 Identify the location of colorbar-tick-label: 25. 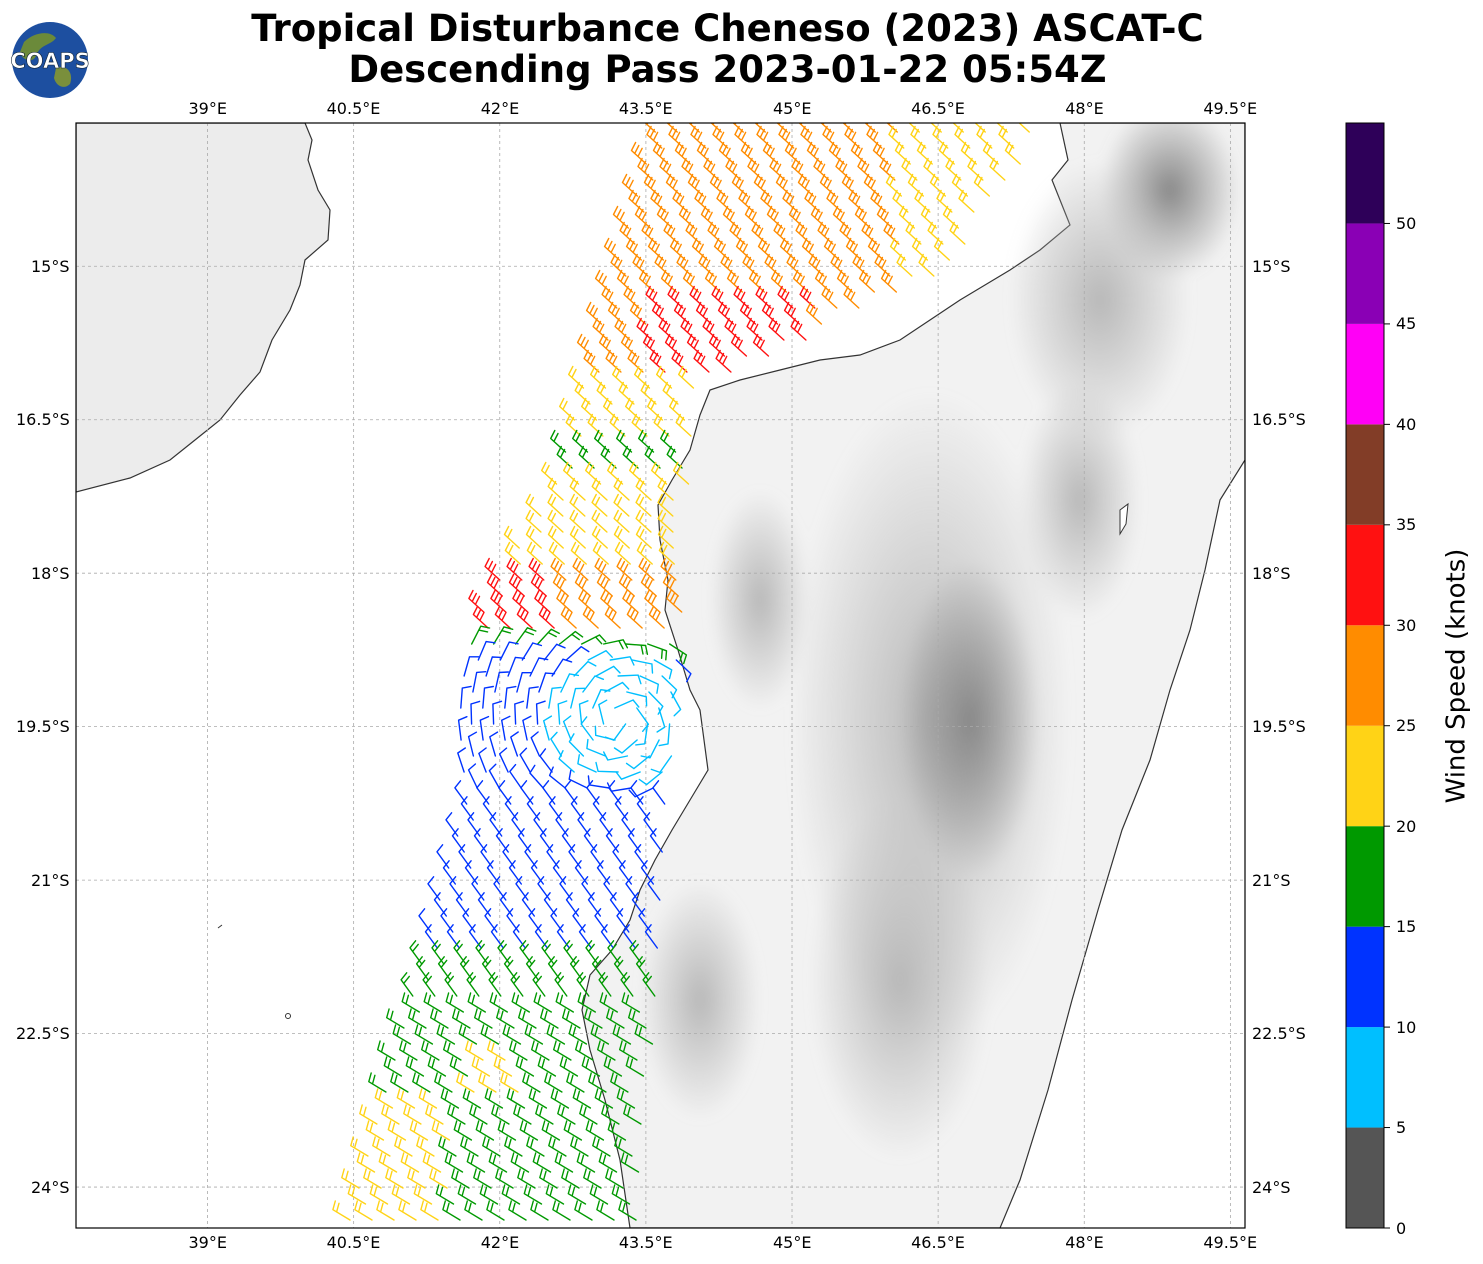
(1406, 726).